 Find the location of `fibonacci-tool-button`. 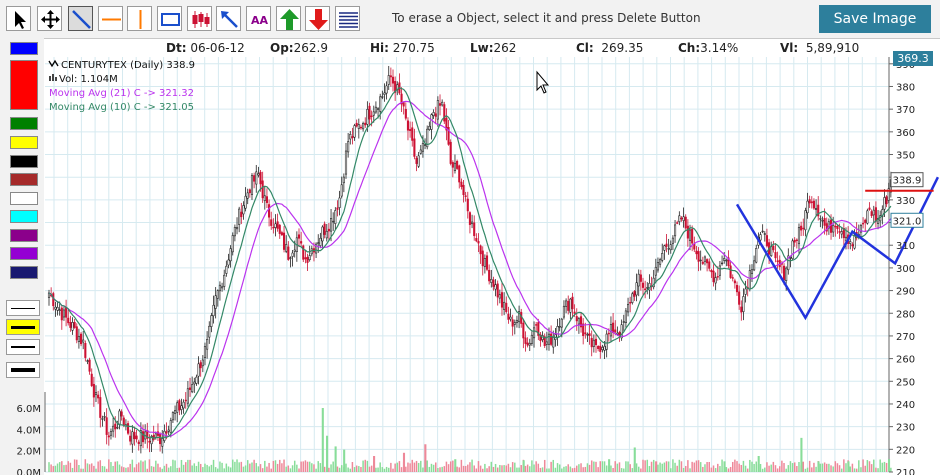

fibonacci-tool-button is located at coordinates (347, 18).